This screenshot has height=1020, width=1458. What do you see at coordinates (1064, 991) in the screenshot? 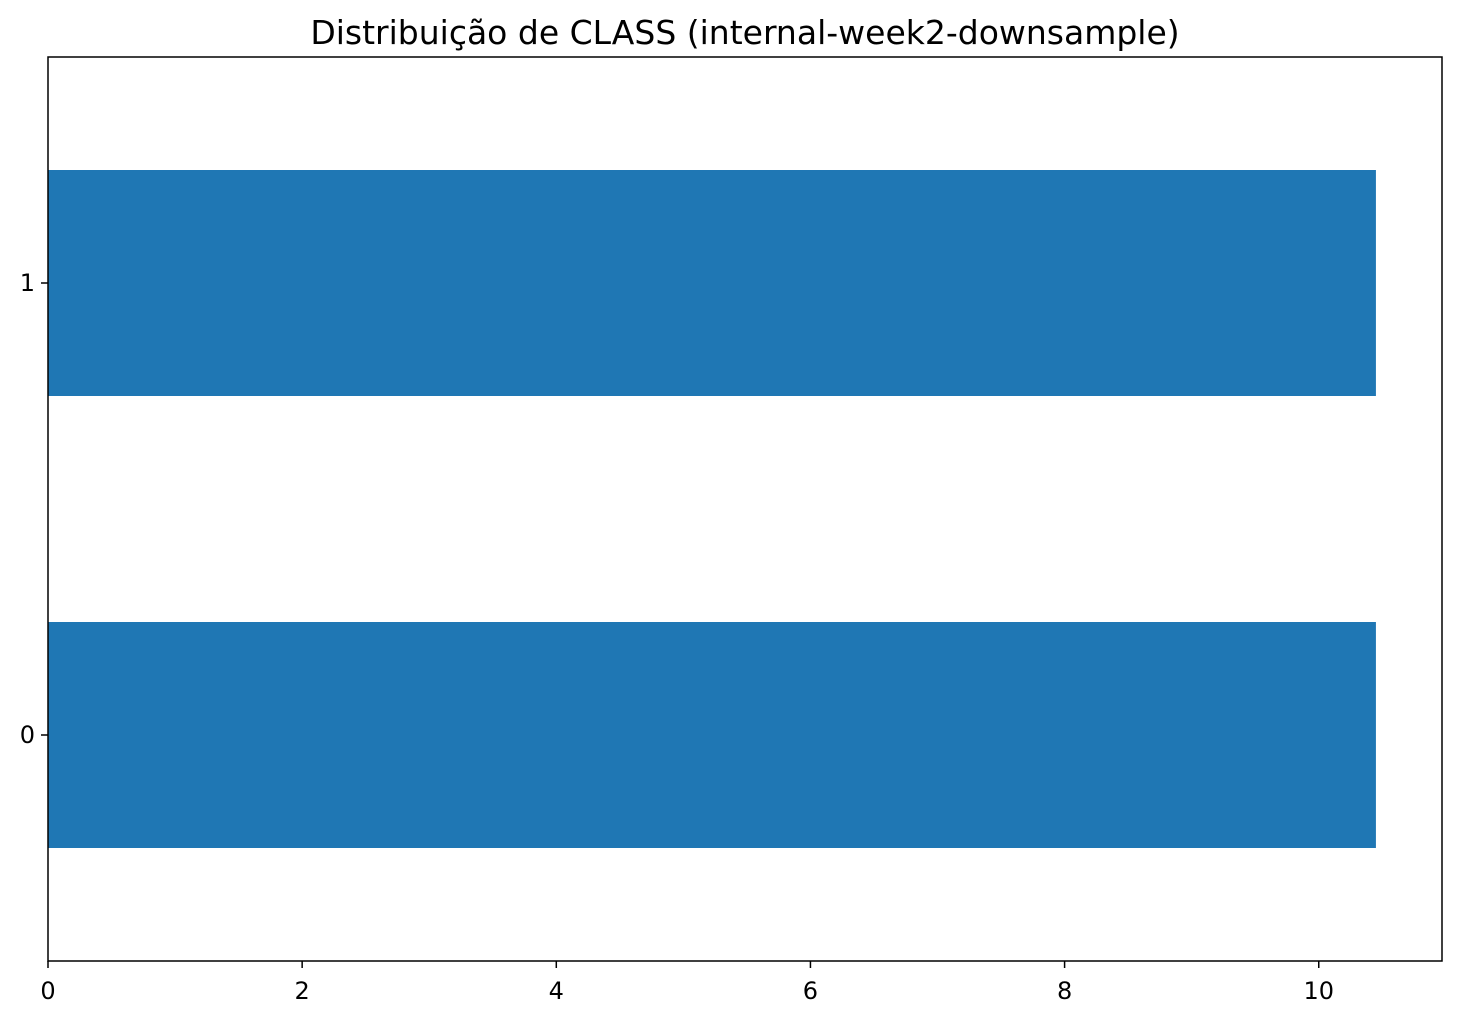
I see `x-tick-label: 8` at bounding box center [1064, 991].